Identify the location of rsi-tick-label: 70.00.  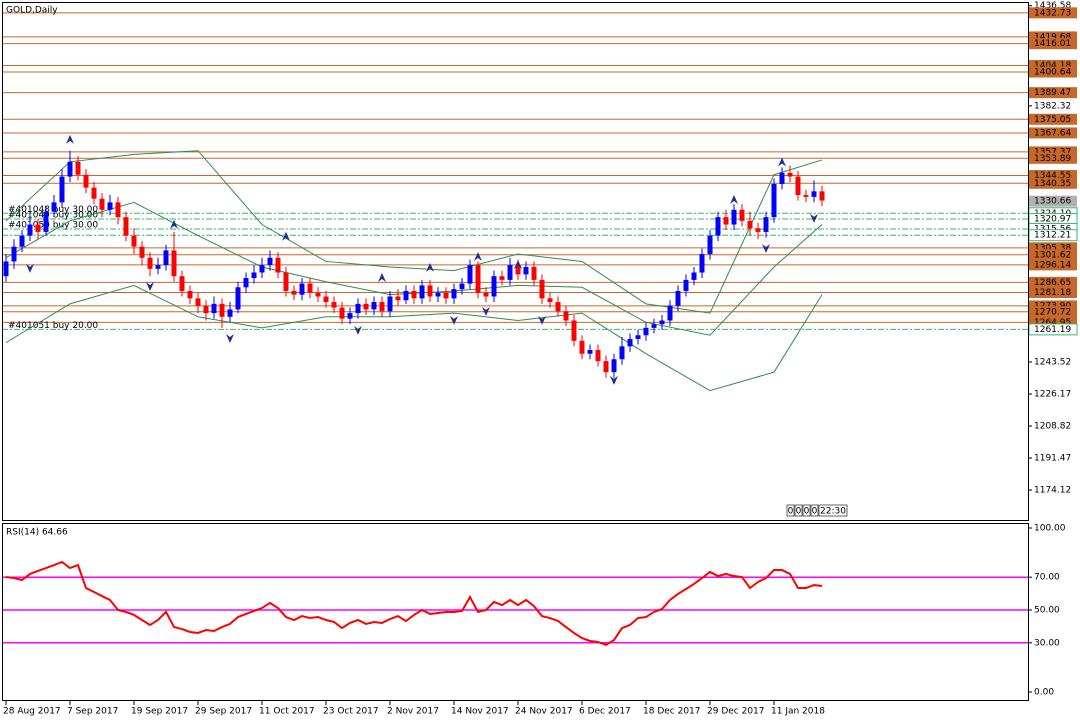
(1047, 578).